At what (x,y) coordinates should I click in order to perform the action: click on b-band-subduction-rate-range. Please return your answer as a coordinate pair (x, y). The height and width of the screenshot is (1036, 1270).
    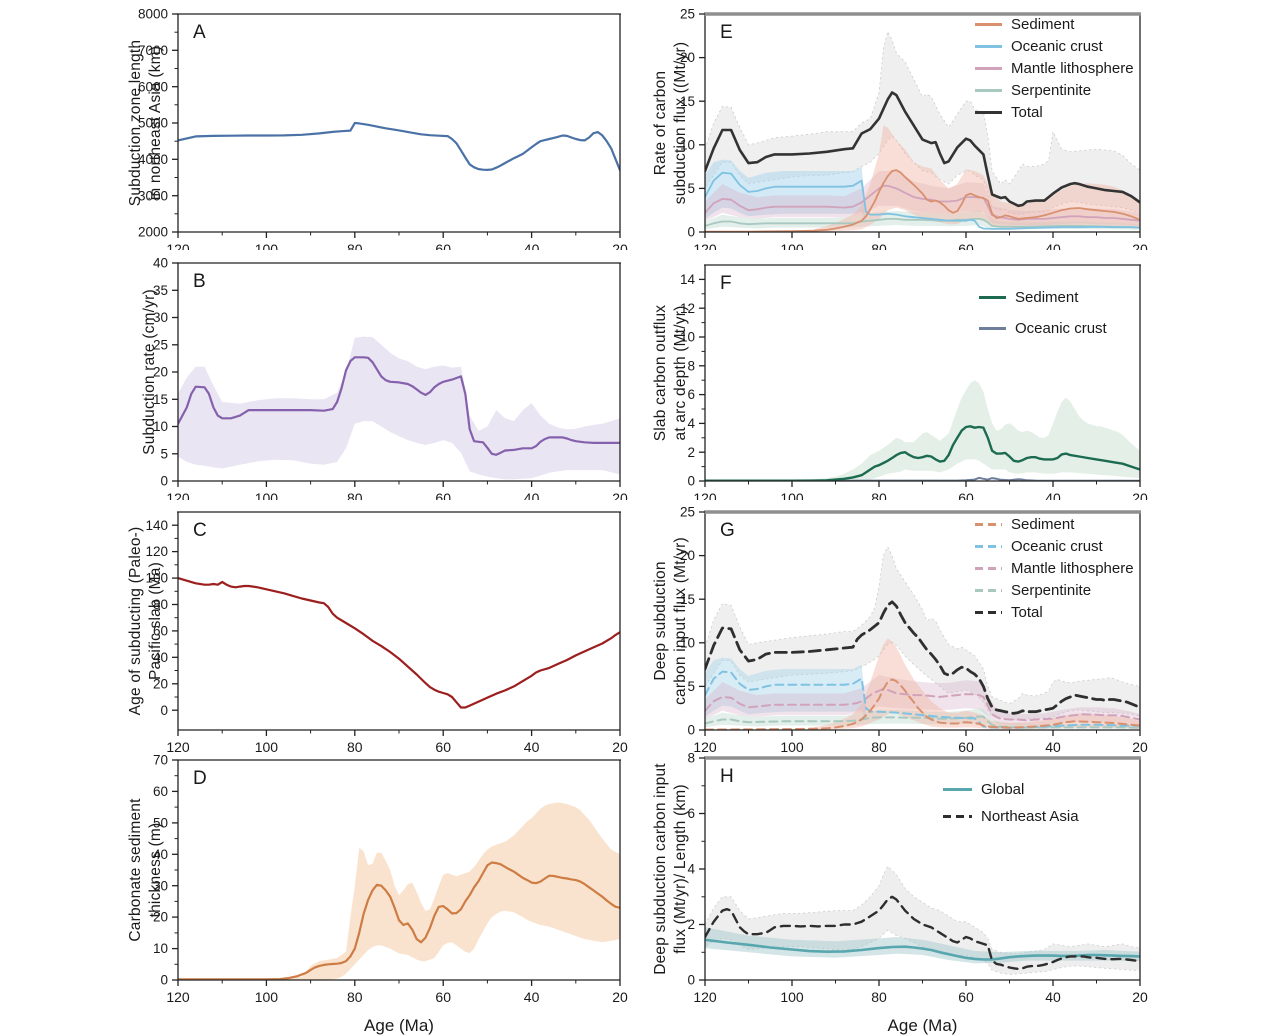
    Looking at the image, I should click on (399, 408).